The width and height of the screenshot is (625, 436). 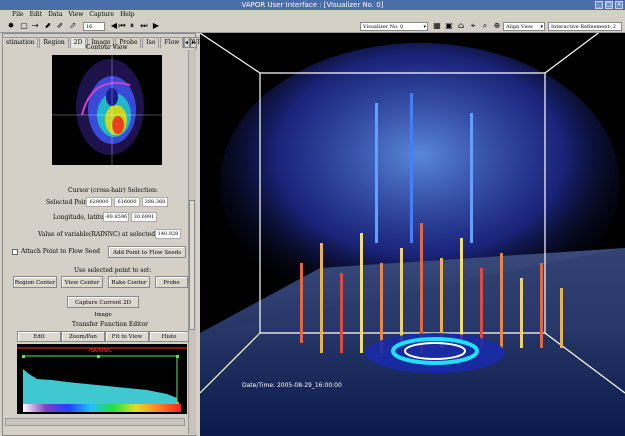 What do you see at coordinates (619, 5) in the screenshot?
I see `close-button: ×` at bounding box center [619, 5].